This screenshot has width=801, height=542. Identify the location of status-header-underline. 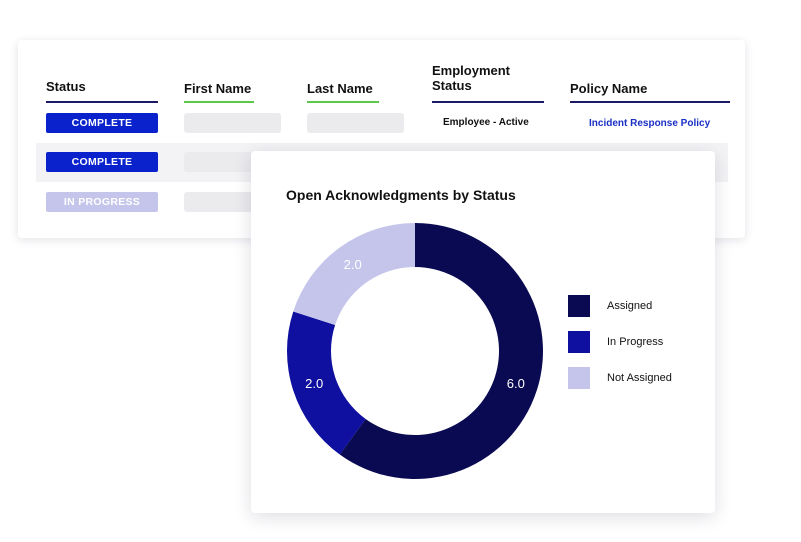
(102, 102).